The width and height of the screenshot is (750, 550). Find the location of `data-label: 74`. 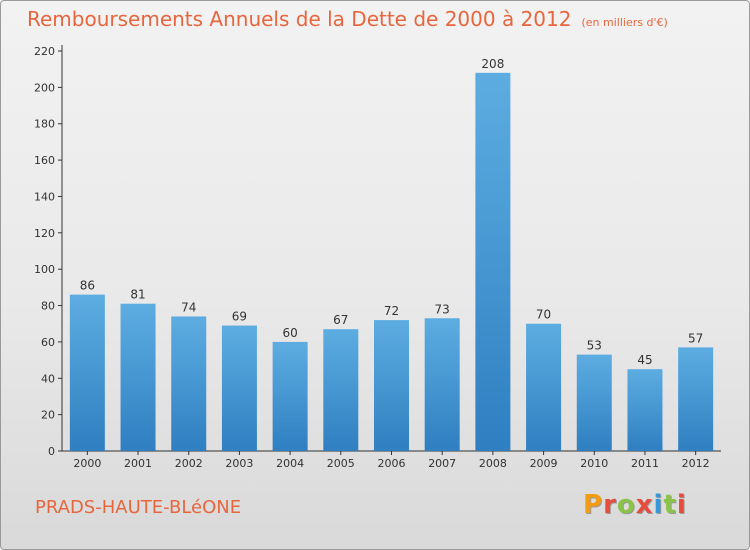

data-label: 74 is located at coordinates (188, 307).